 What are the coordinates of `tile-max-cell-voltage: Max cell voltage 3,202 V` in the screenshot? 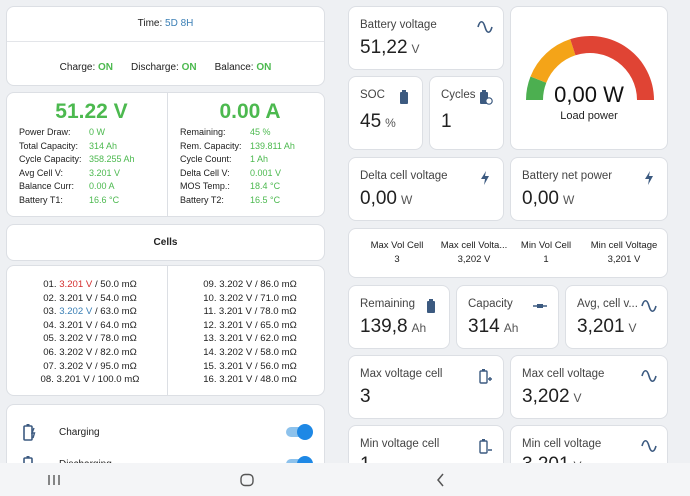 It's located at (589, 387).